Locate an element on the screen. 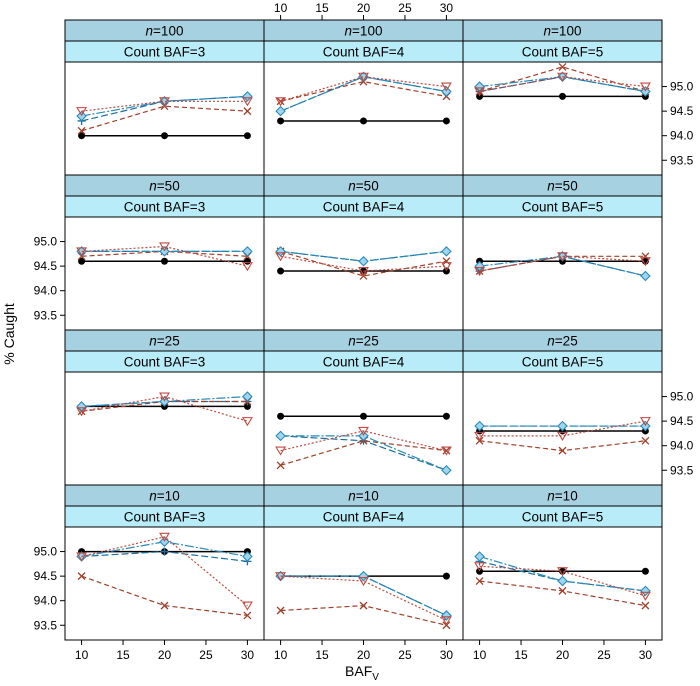  n-value: =10 is located at coordinates (566, 496).